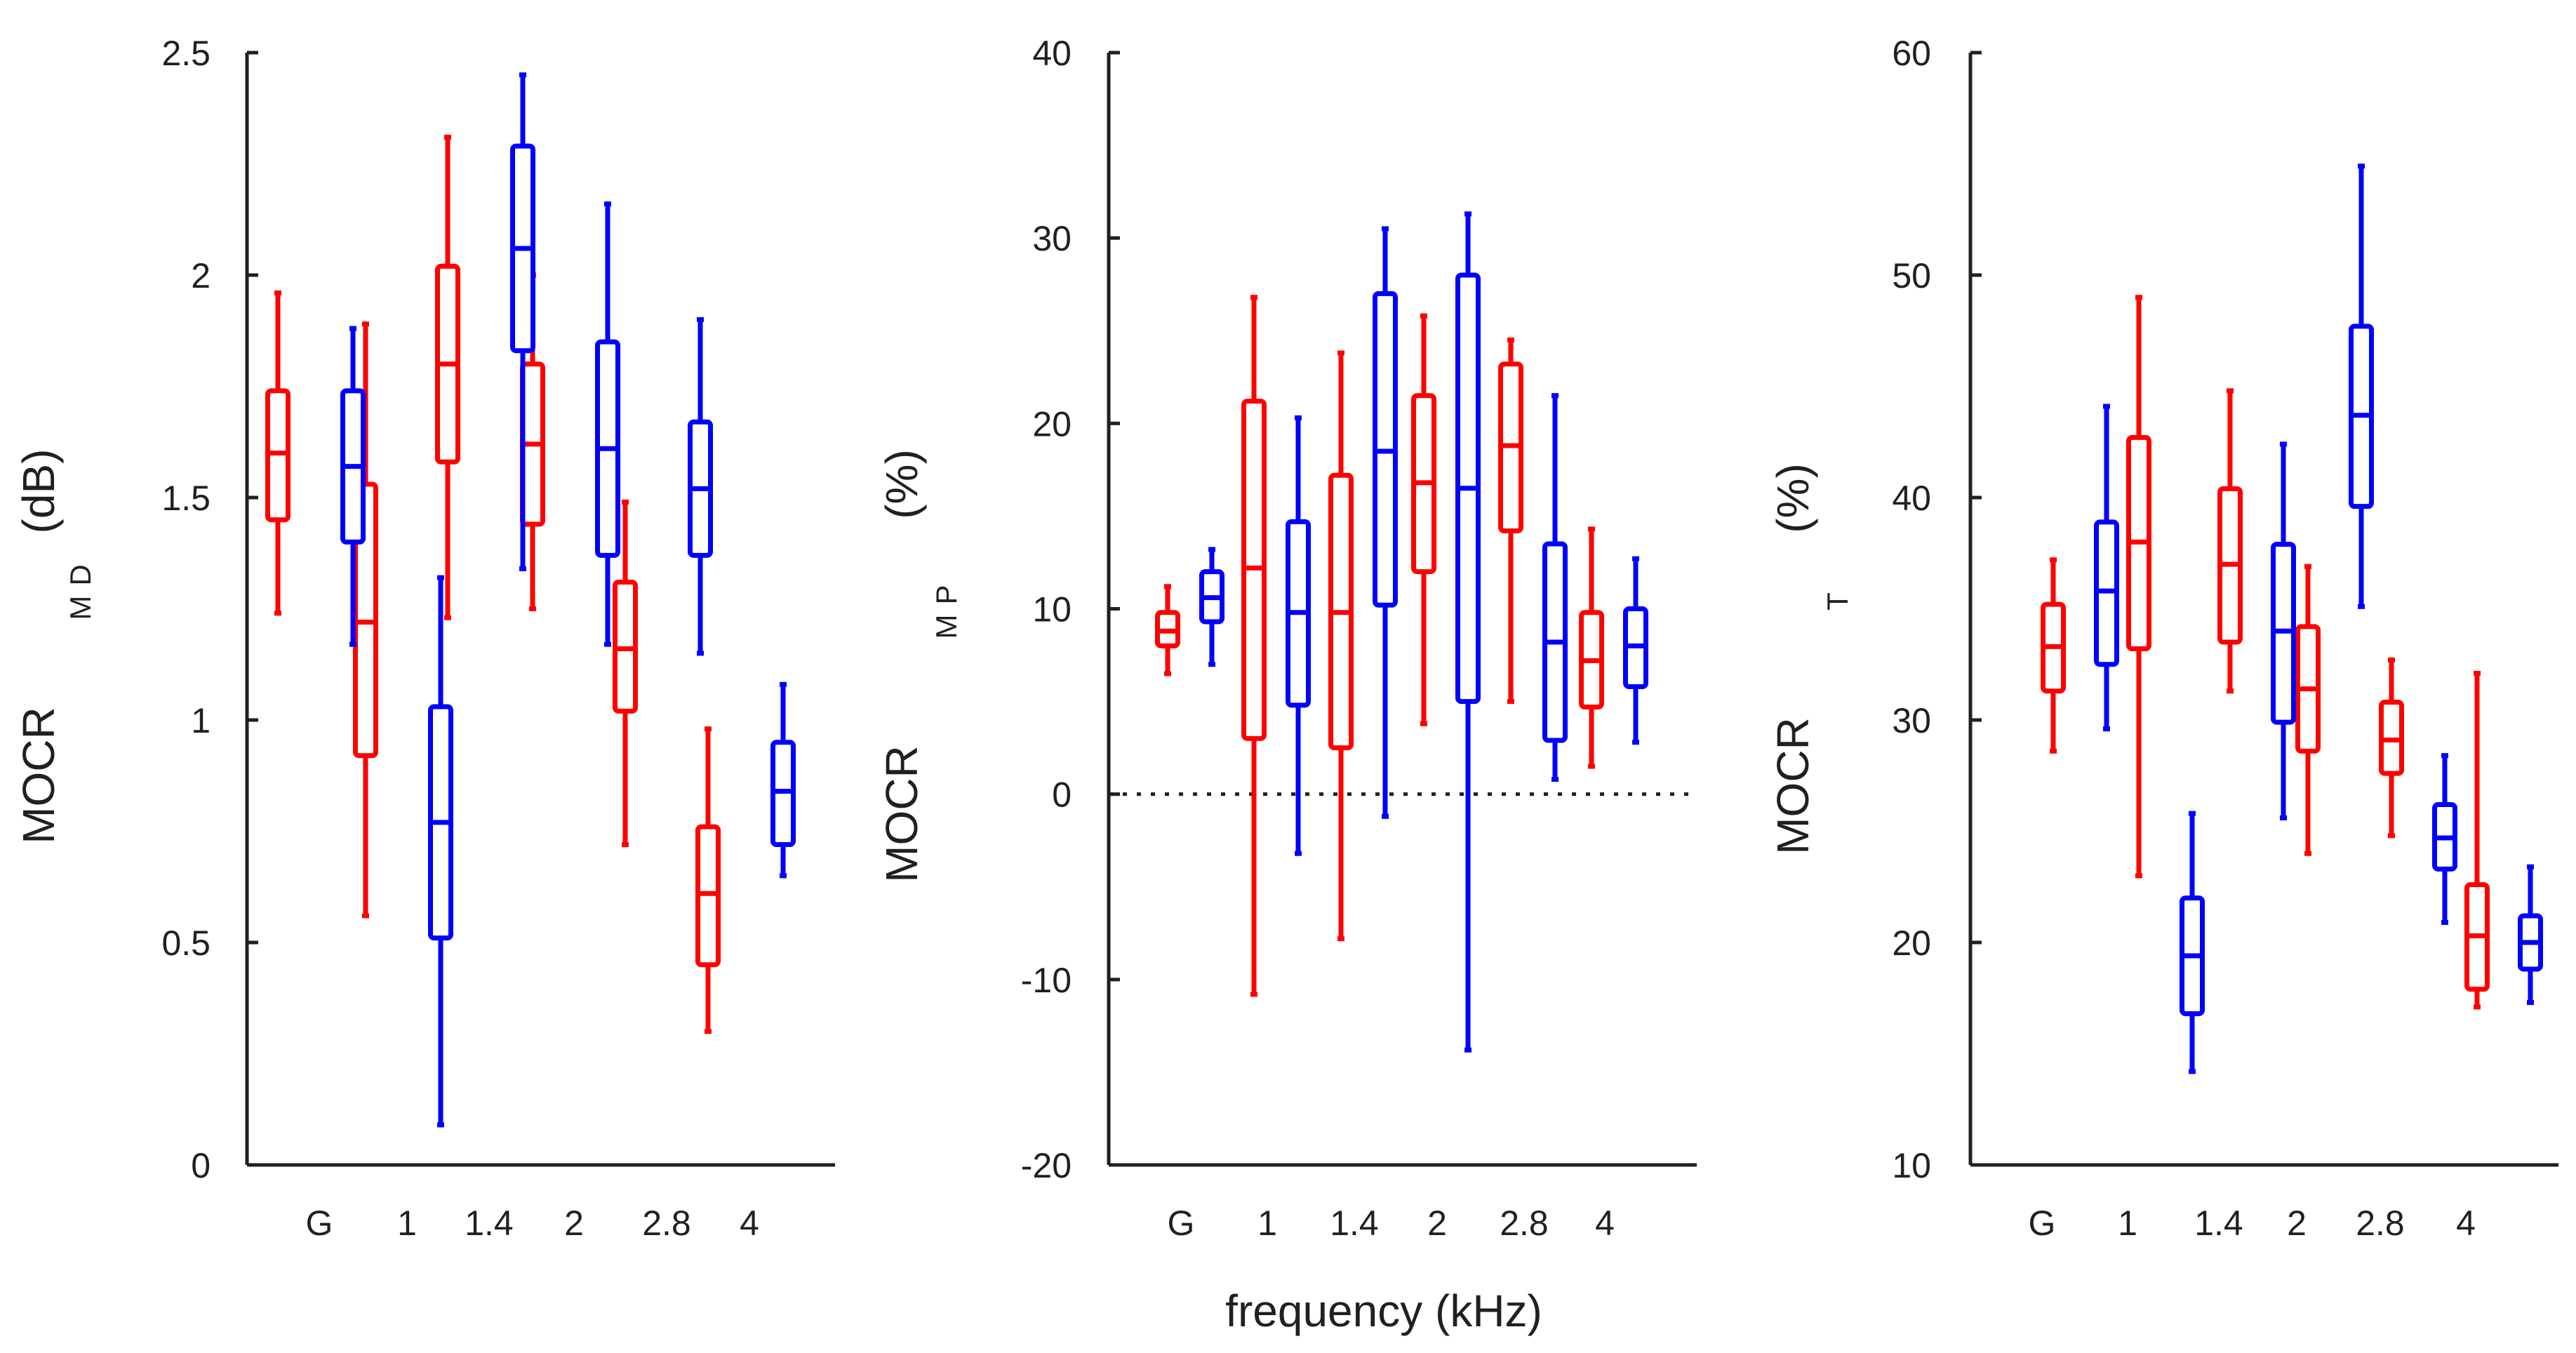 This screenshot has height=1353, width=2576. Describe the element at coordinates (80, 587) in the screenshot. I see `y-axis-label-subscript: MD` at that location.